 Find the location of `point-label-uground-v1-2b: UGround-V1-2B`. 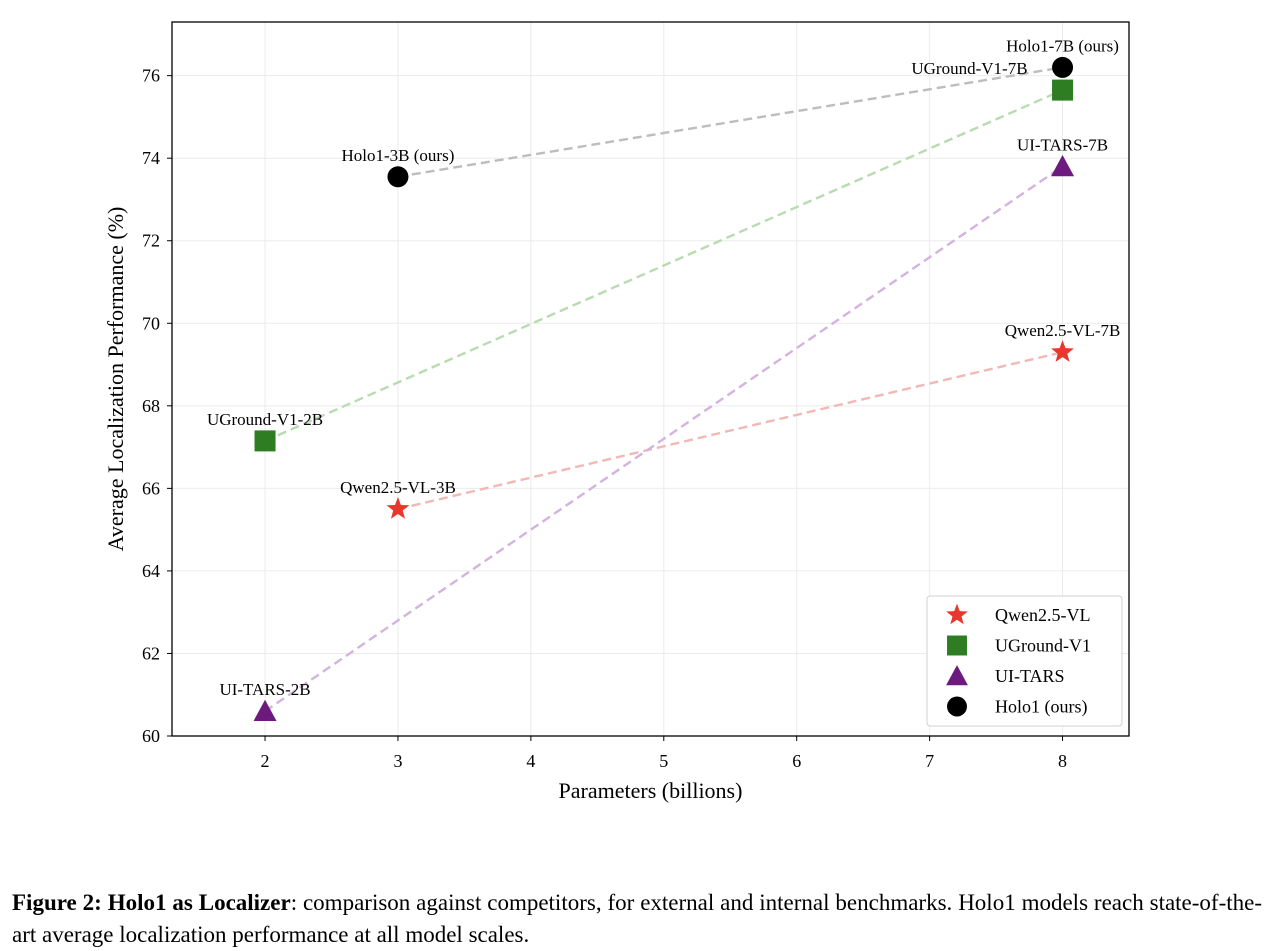

point-label-uground-v1-2b: UGround-V1-2B is located at coordinates (265, 419).